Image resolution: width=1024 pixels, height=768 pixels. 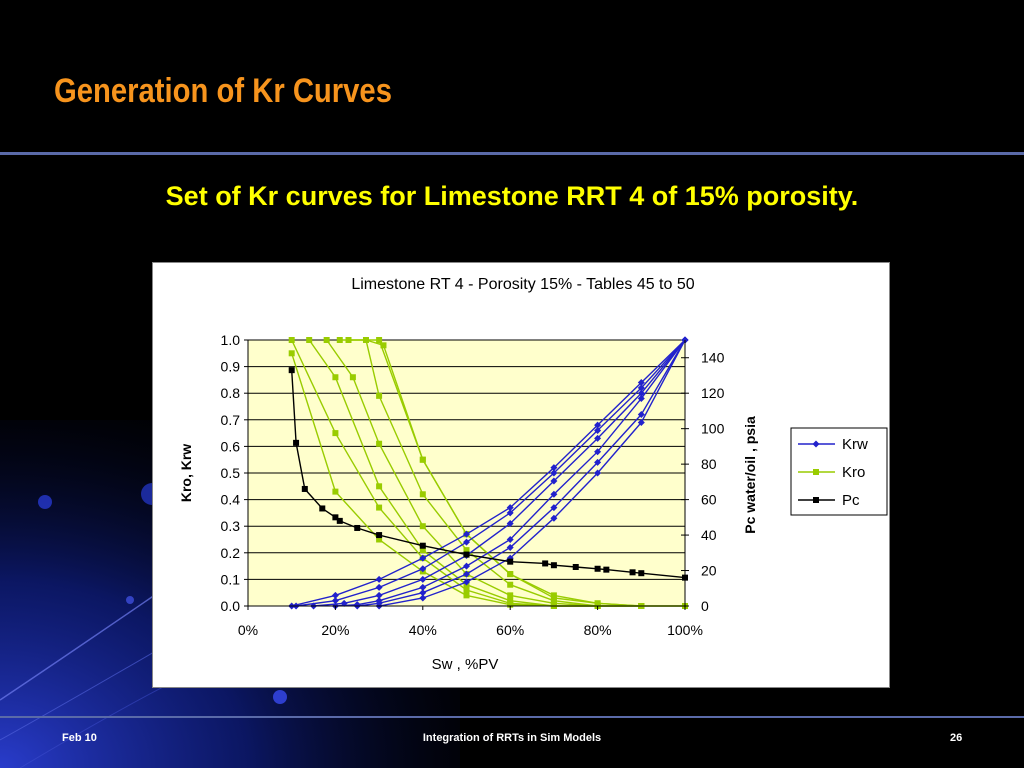 I want to click on y-tick-label: 0.8, so click(x=231, y=393).